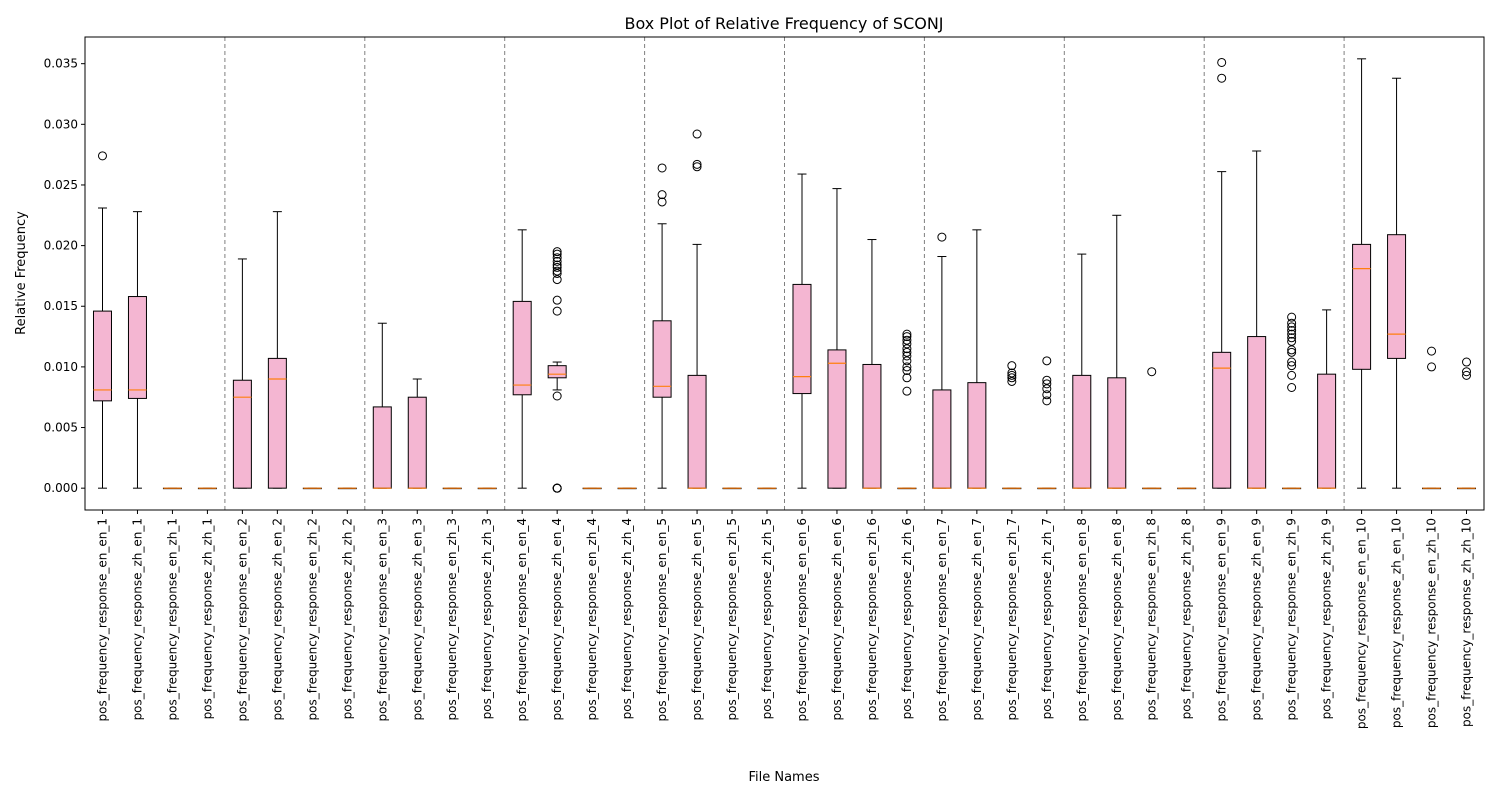 The width and height of the screenshot is (1500, 800). Describe the element at coordinates (732, 619) in the screenshot. I see `x-tick-label: pos_frequency_response_en_zh_5` at that location.